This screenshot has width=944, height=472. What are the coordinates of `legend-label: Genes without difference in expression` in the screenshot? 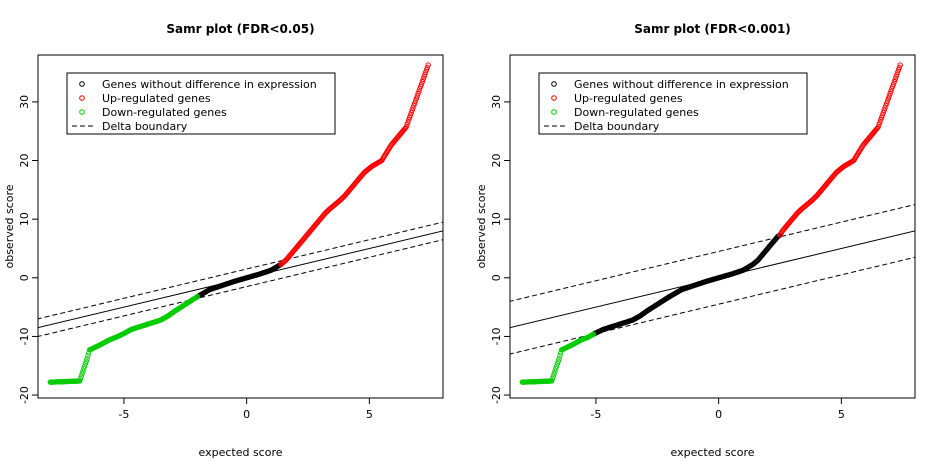 It's located at (209, 84).